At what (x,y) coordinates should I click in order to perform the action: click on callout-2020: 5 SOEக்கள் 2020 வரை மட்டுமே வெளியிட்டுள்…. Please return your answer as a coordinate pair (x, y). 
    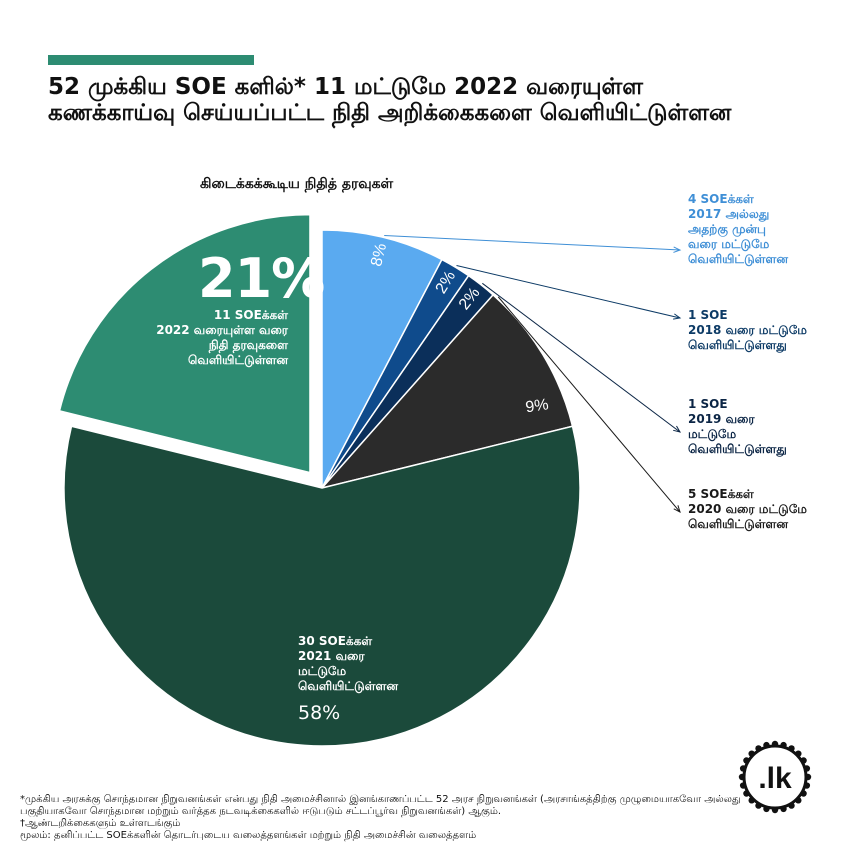
    Looking at the image, I should click on (747, 509).